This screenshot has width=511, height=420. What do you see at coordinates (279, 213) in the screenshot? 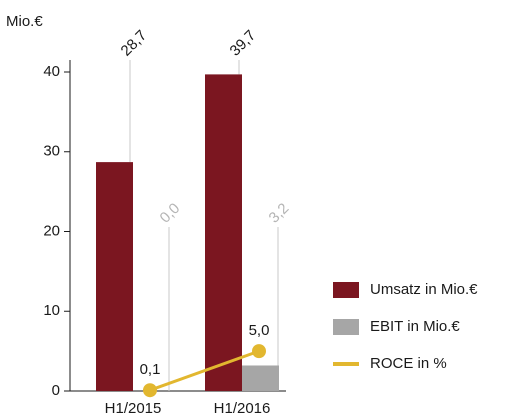
I see `value-label: 3,2` at bounding box center [279, 213].